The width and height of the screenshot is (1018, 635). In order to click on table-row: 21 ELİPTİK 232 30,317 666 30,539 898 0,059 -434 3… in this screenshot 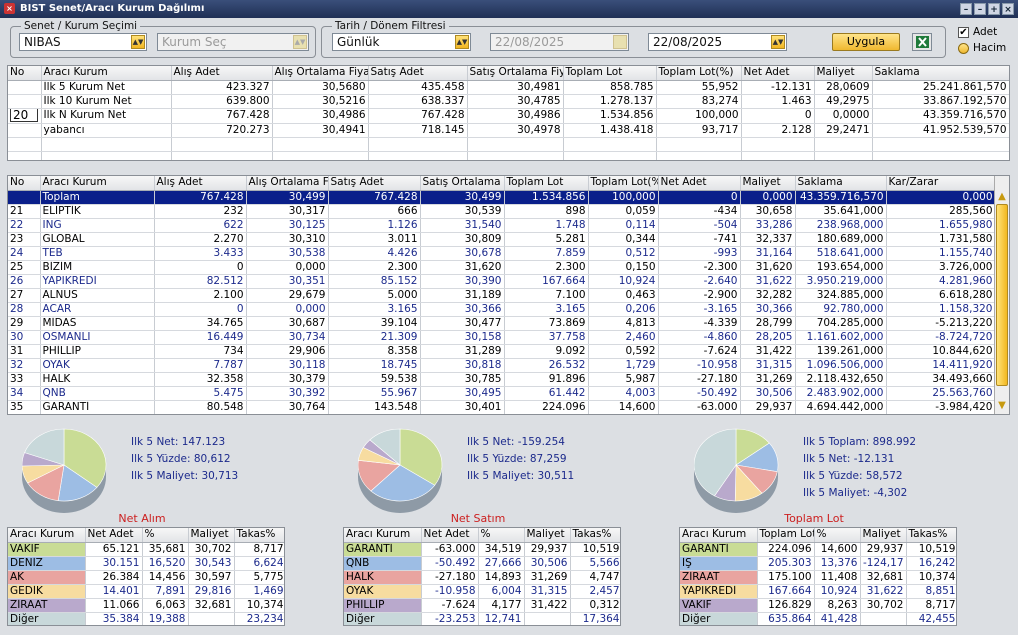, I will do `click(502, 211)`.